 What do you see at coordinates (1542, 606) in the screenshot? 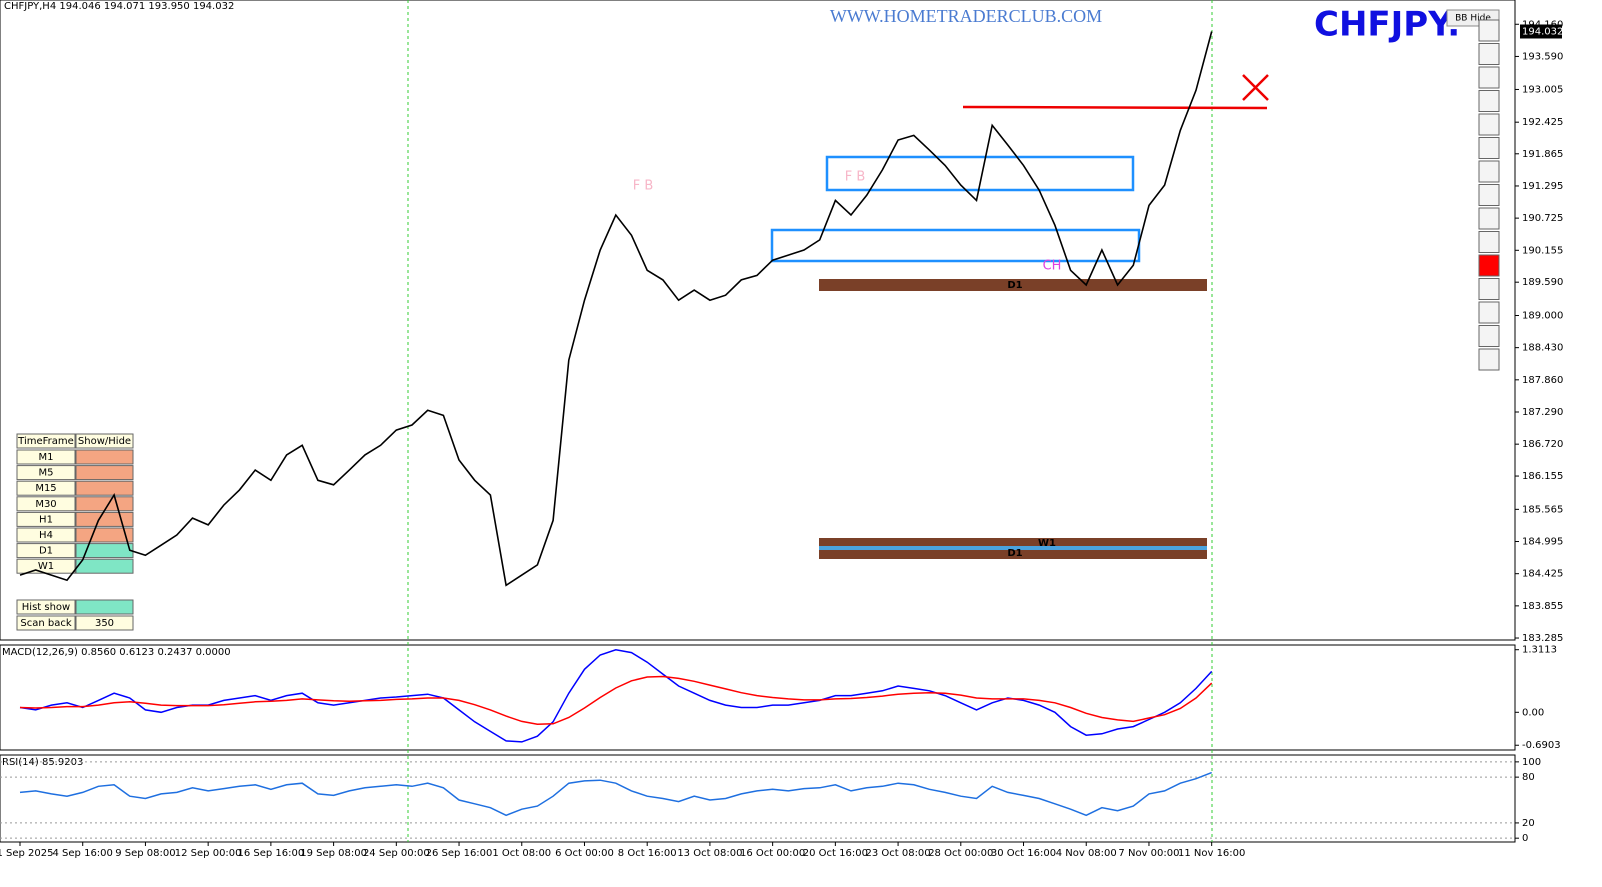
I see `y-tick-label: 183.855` at bounding box center [1542, 606].